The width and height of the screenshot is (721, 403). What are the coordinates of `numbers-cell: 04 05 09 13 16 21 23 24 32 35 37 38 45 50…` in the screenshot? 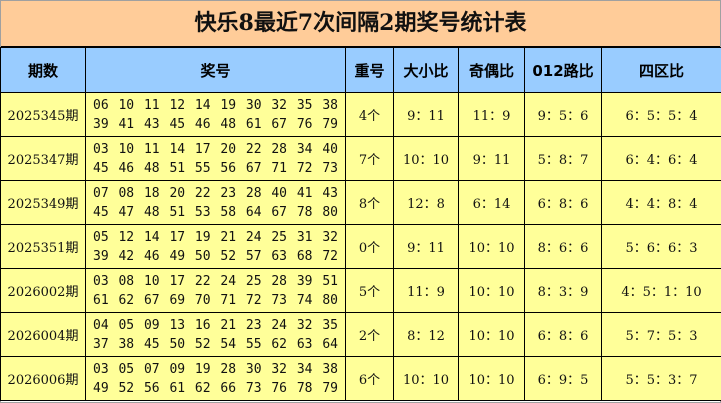 It's located at (215, 334).